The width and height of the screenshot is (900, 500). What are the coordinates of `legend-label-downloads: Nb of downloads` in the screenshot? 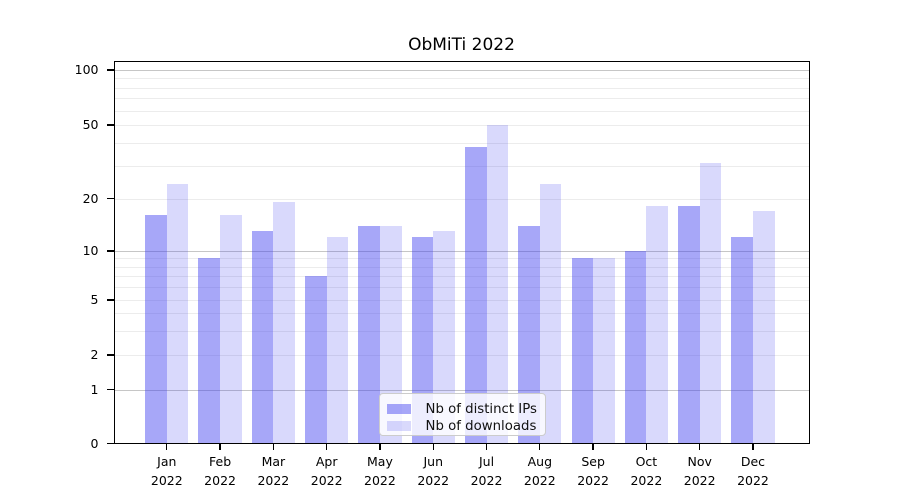 It's located at (481, 426).